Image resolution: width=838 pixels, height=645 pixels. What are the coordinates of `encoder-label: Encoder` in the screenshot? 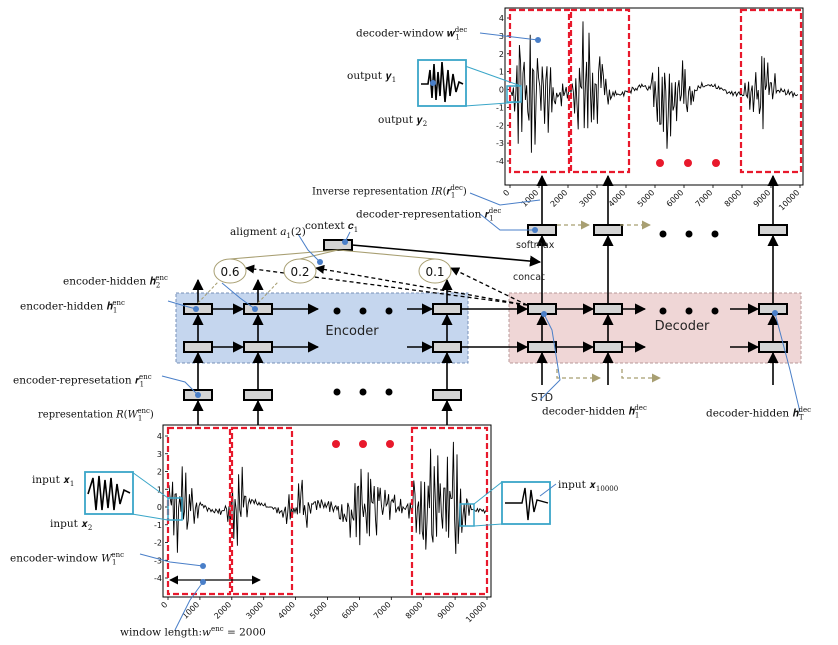 It's located at (352, 331).